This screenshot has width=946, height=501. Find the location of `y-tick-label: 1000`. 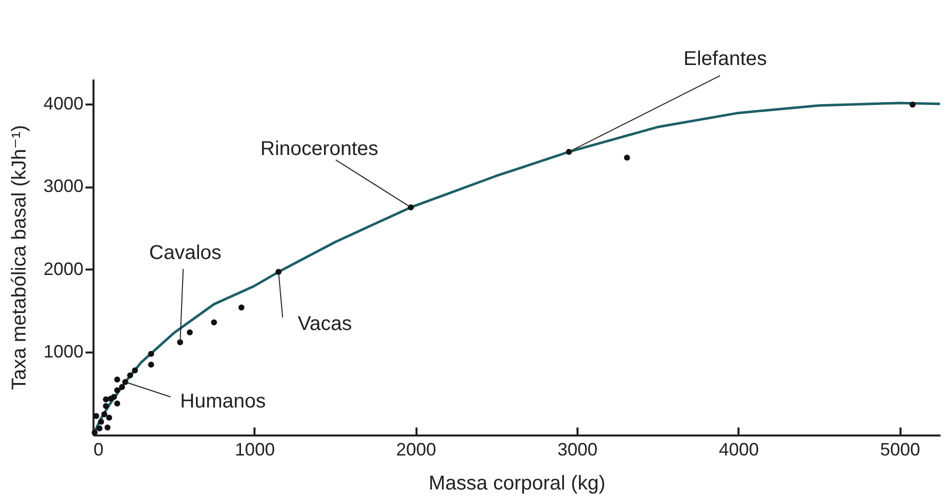

y-tick-label: 1000 is located at coordinates (63, 352).